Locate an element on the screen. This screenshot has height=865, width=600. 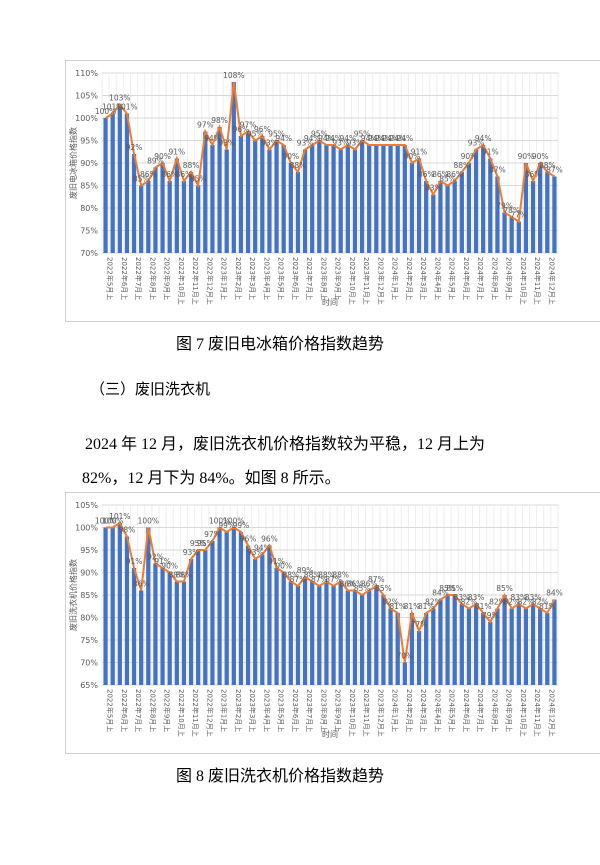
x-tick-label: 2024年10月上 is located at coordinates (523, 713).